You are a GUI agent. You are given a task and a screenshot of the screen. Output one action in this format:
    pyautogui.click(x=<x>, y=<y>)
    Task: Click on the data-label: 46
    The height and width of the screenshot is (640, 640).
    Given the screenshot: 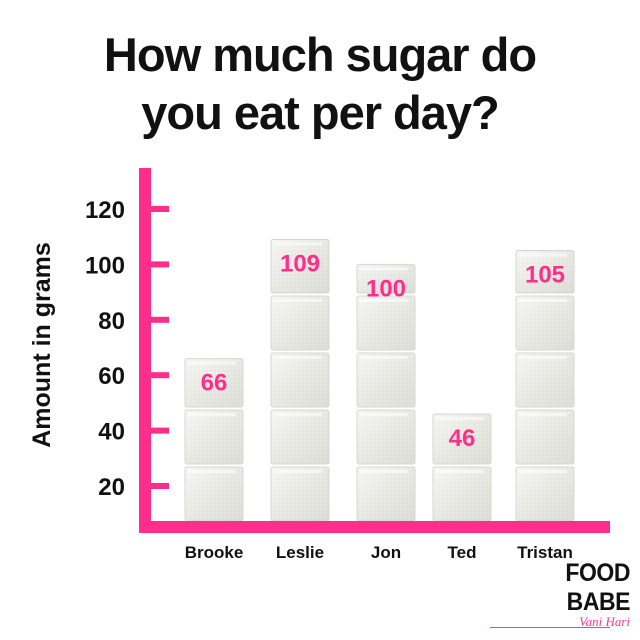 What is the action you would take?
    pyautogui.click(x=462, y=438)
    